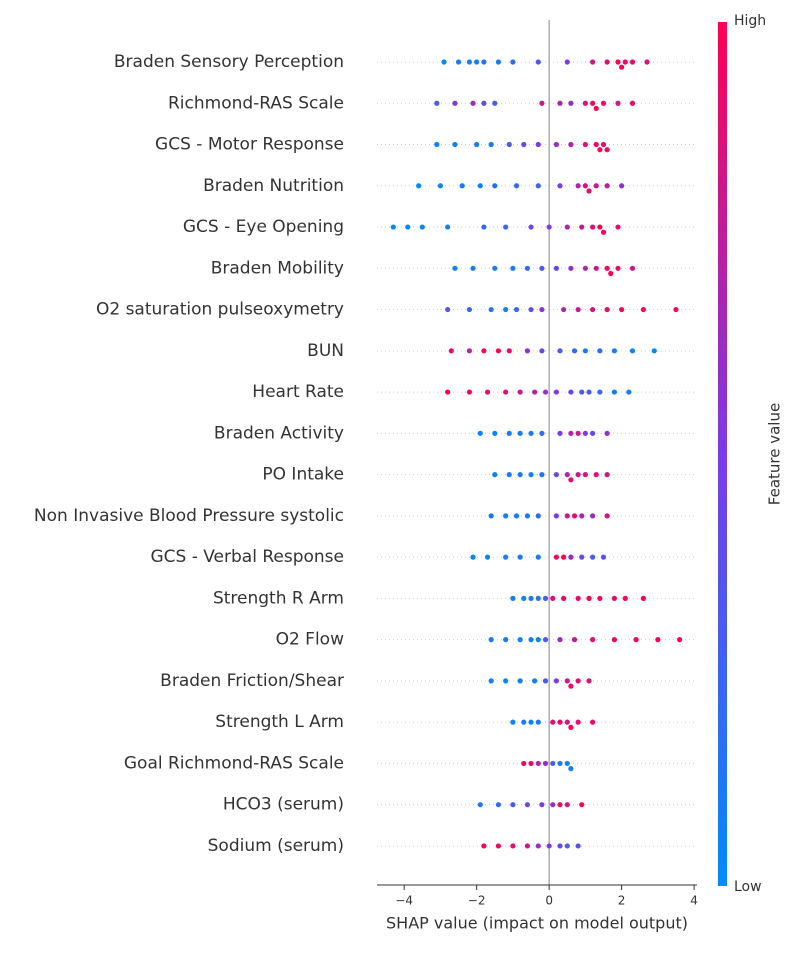 This screenshot has width=800, height=954. I want to click on colorbar-low: Low, so click(748, 887).